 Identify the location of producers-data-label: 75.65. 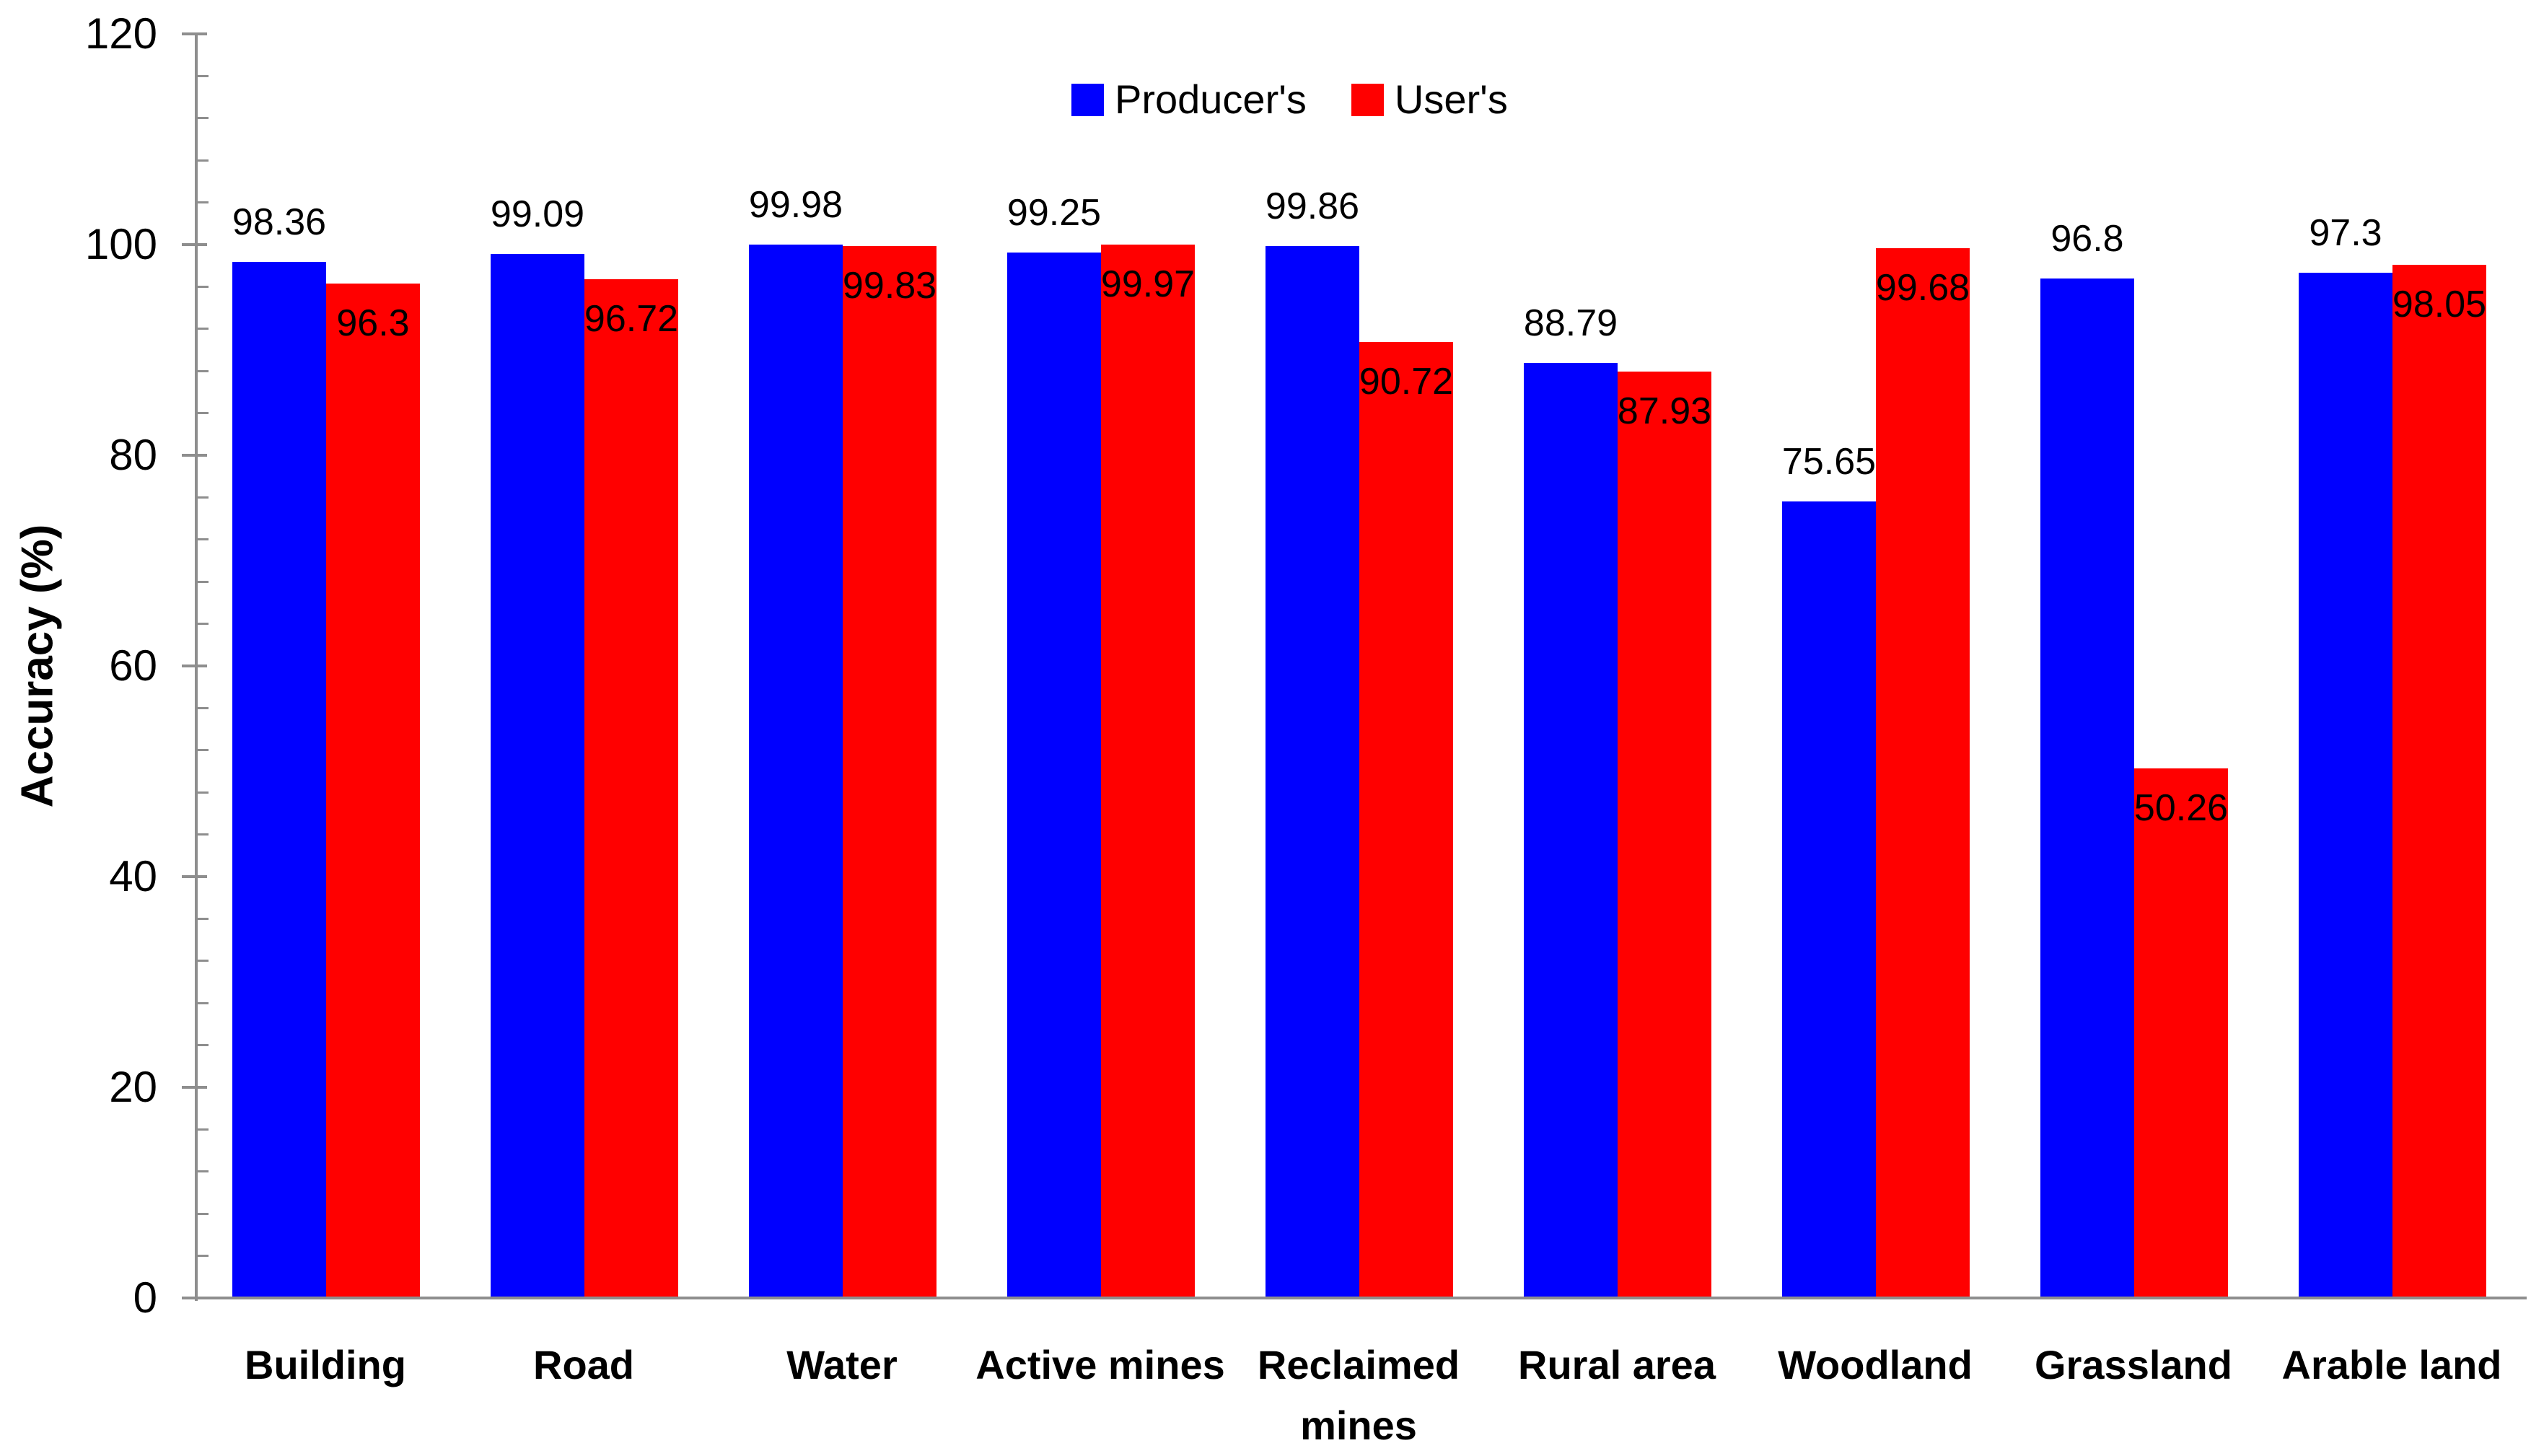
(1829, 461).